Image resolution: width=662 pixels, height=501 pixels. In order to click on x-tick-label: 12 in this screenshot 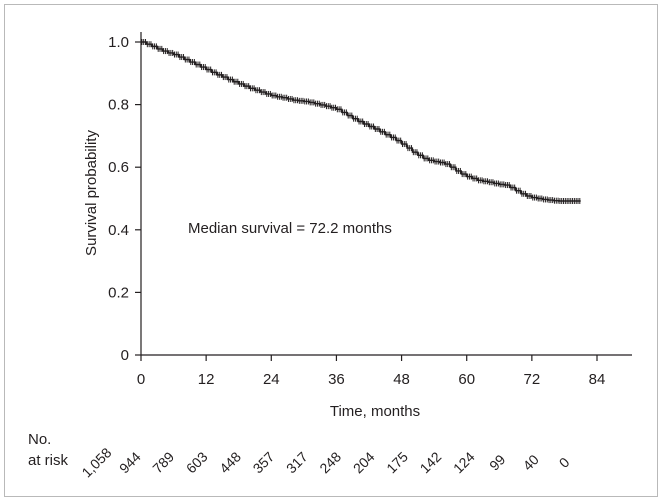, I will do `click(206, 379)`.